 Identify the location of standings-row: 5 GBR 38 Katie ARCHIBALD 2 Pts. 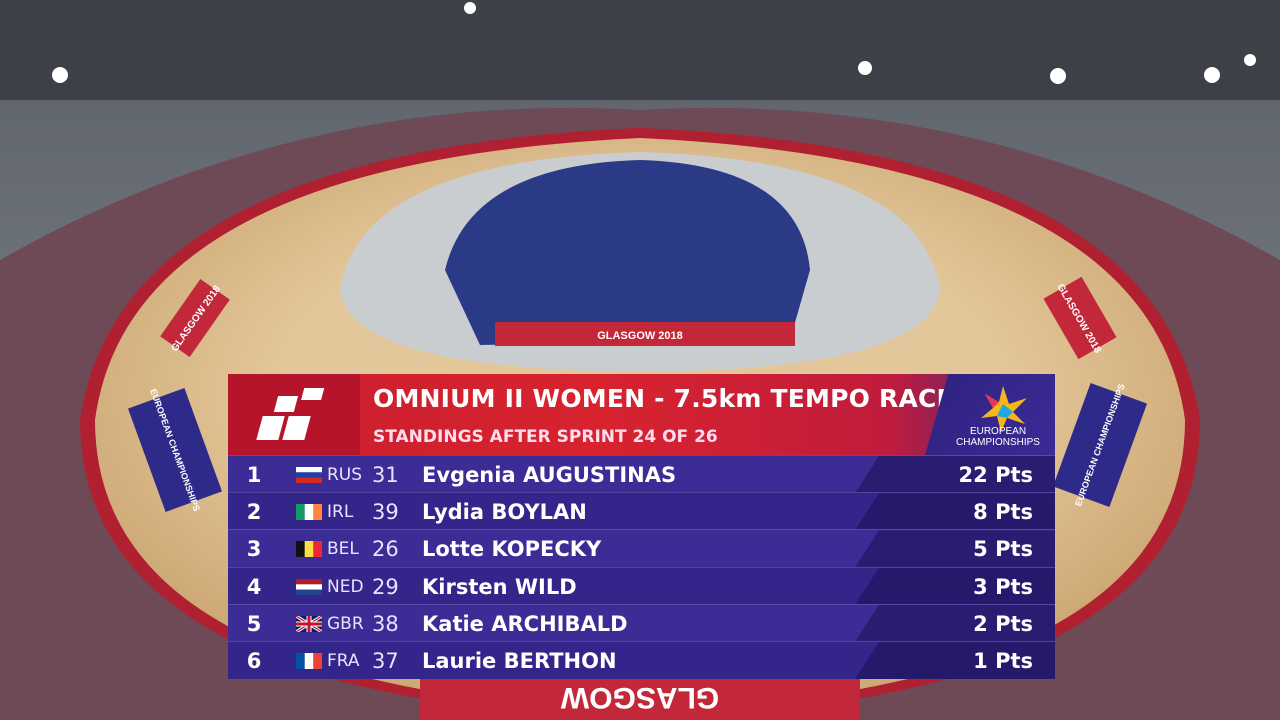
(641, 622).